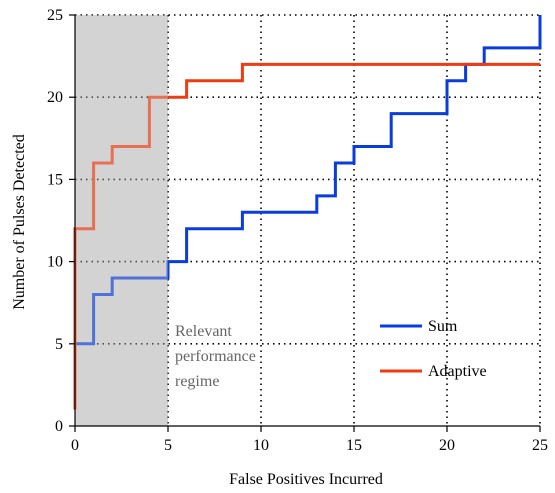 The height and width of the screenshot is (493, 555). I want to click on relevant-regime-annotation: Relevant performance regime, so click(215, 356).